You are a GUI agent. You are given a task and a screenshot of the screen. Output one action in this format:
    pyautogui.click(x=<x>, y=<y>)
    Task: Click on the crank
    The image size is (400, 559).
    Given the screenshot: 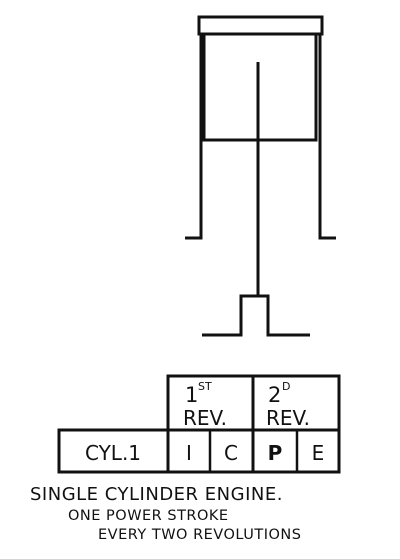 What is the action you would take?
    pyautogui.click(x=256, y=315)
    